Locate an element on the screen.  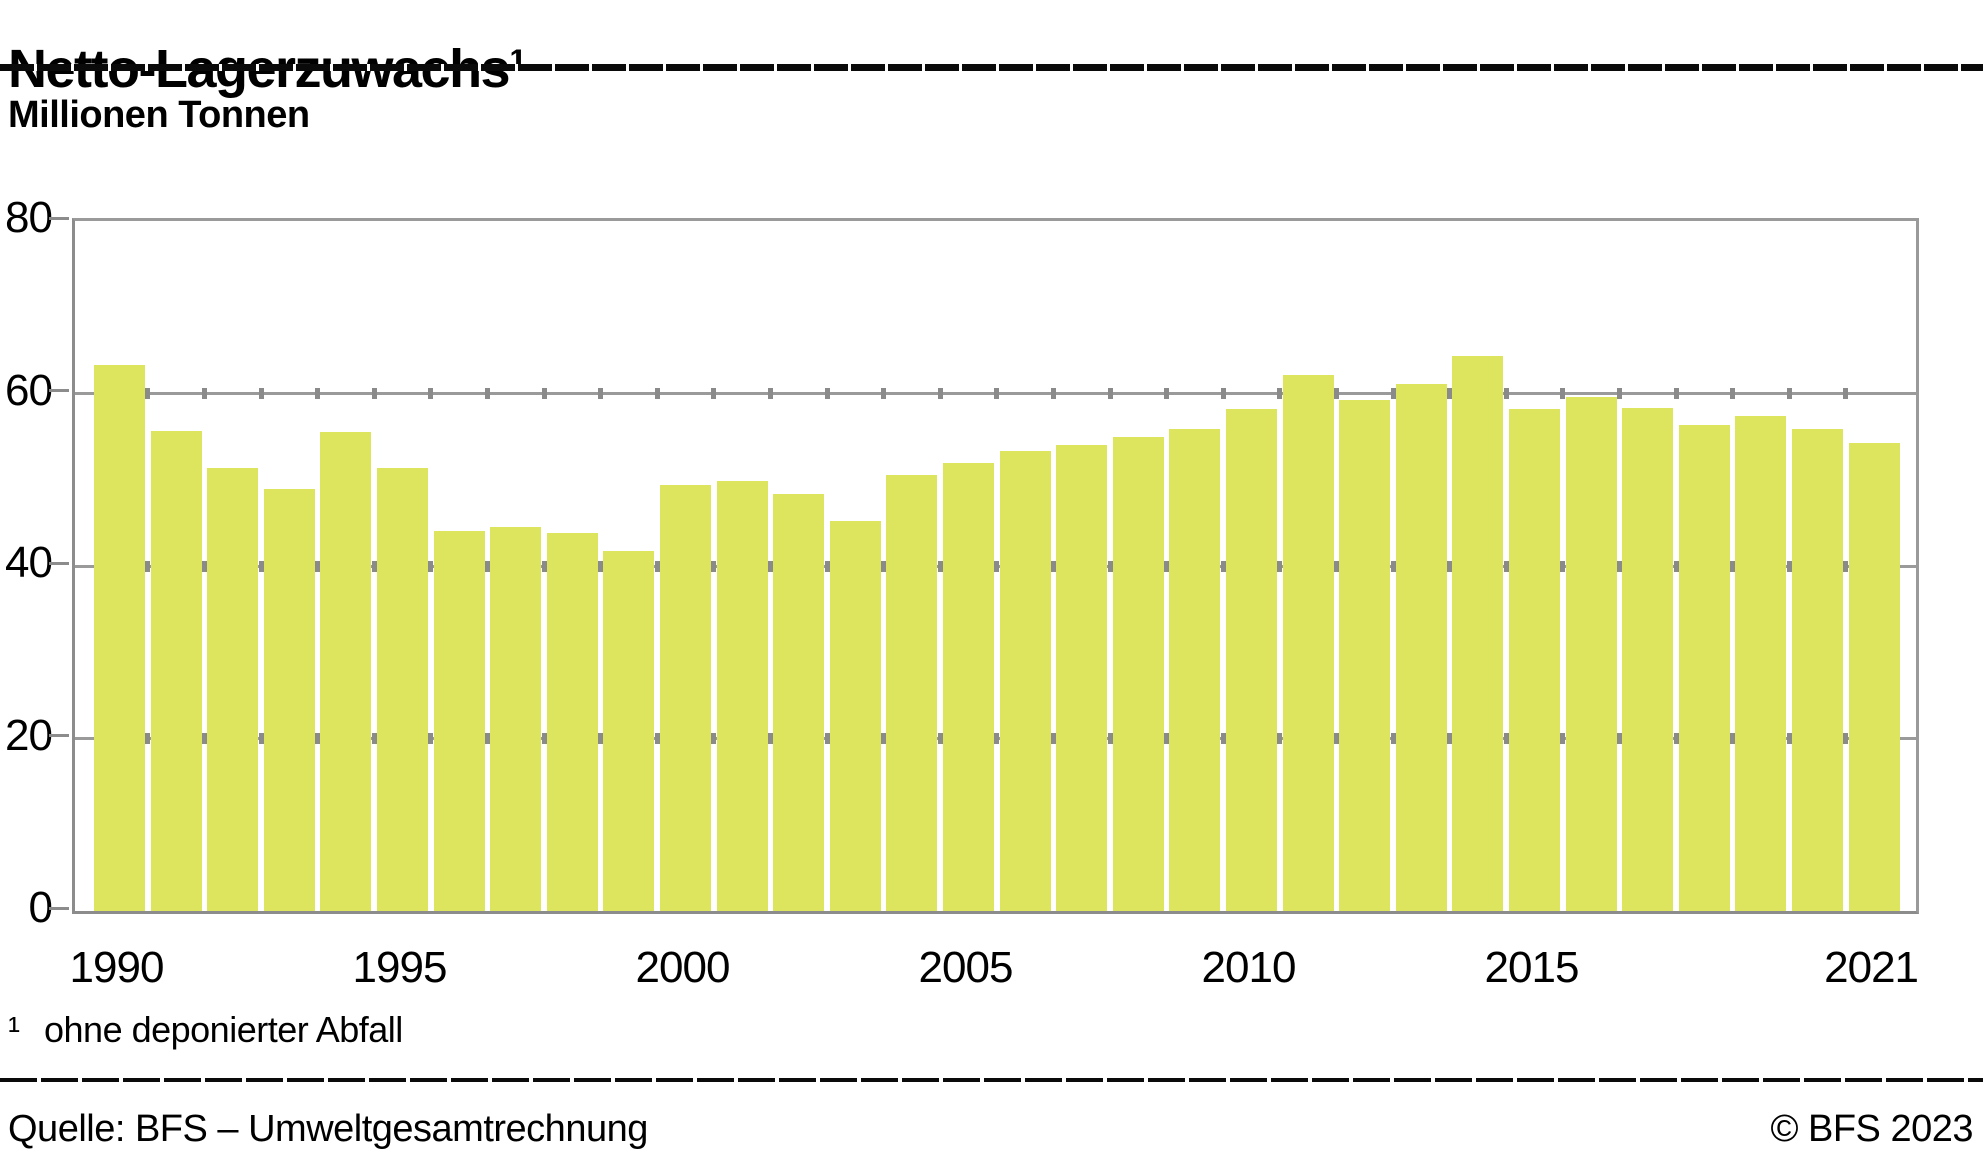
x-axis-label-1995: 1995 is located at coordinates (400, 967).